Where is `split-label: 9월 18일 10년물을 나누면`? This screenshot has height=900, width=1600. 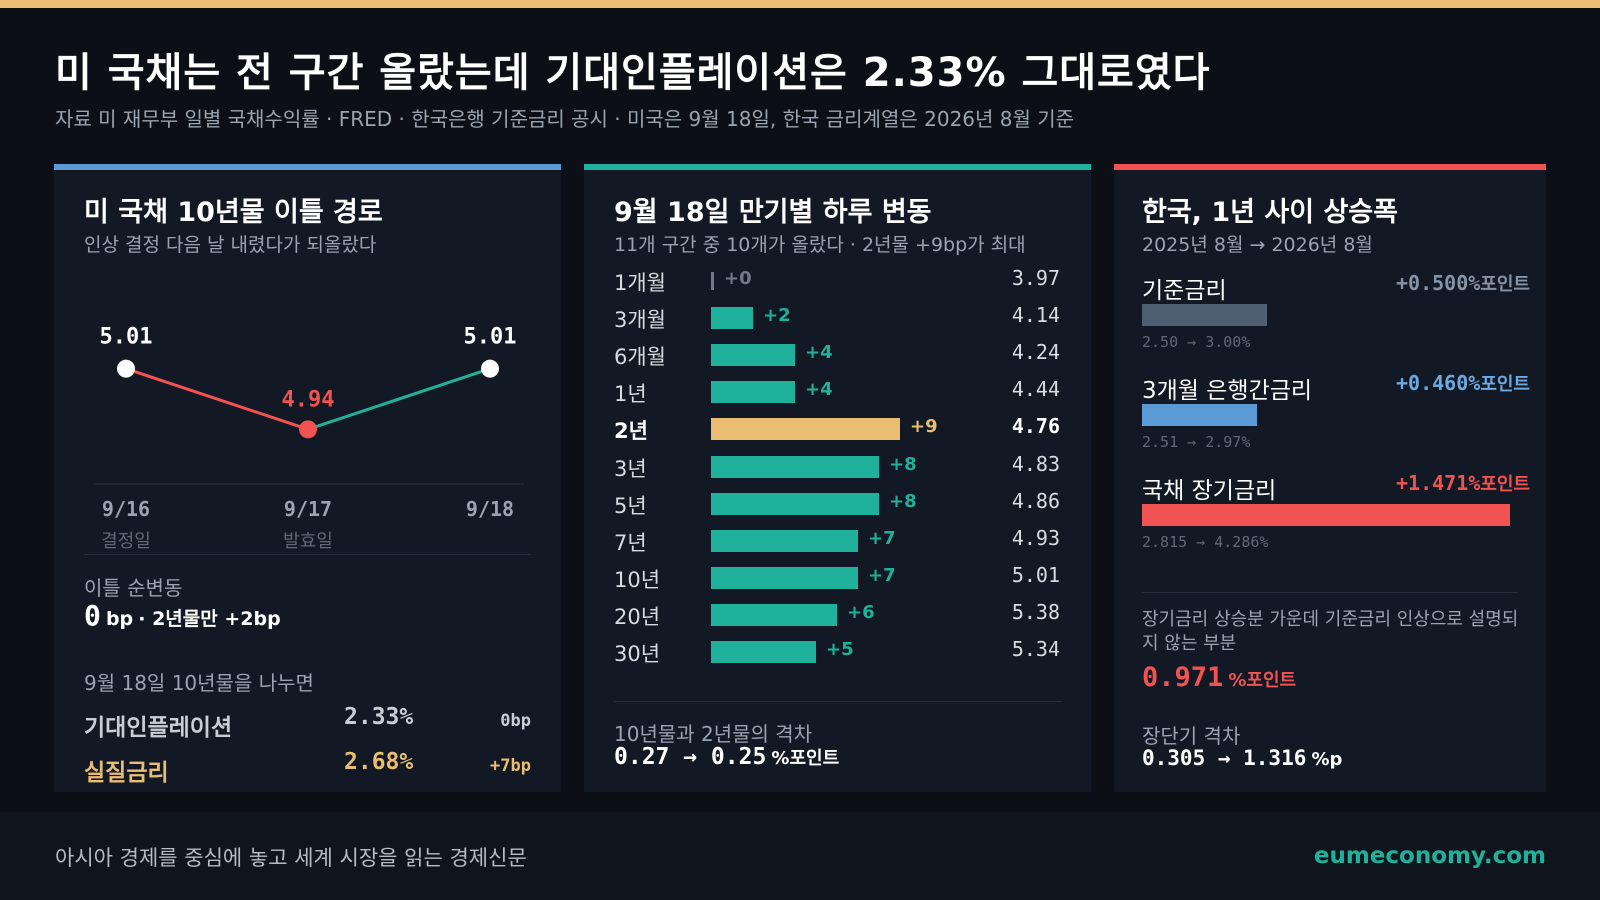
split-label: 9월 18일 10년물을 나누면 is located at coordinates (199, 683).